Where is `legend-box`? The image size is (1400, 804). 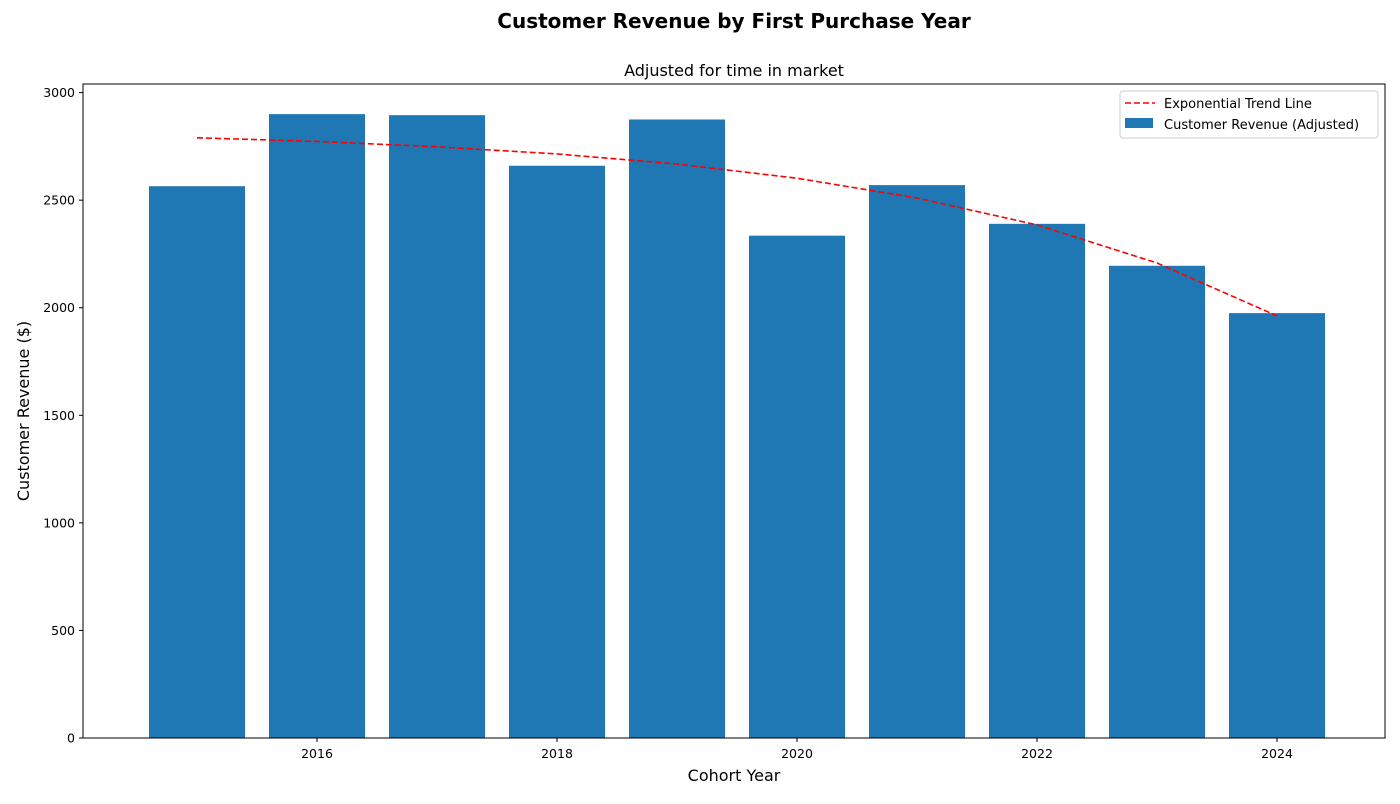 legend-box is located at coordinates (1249, 114).